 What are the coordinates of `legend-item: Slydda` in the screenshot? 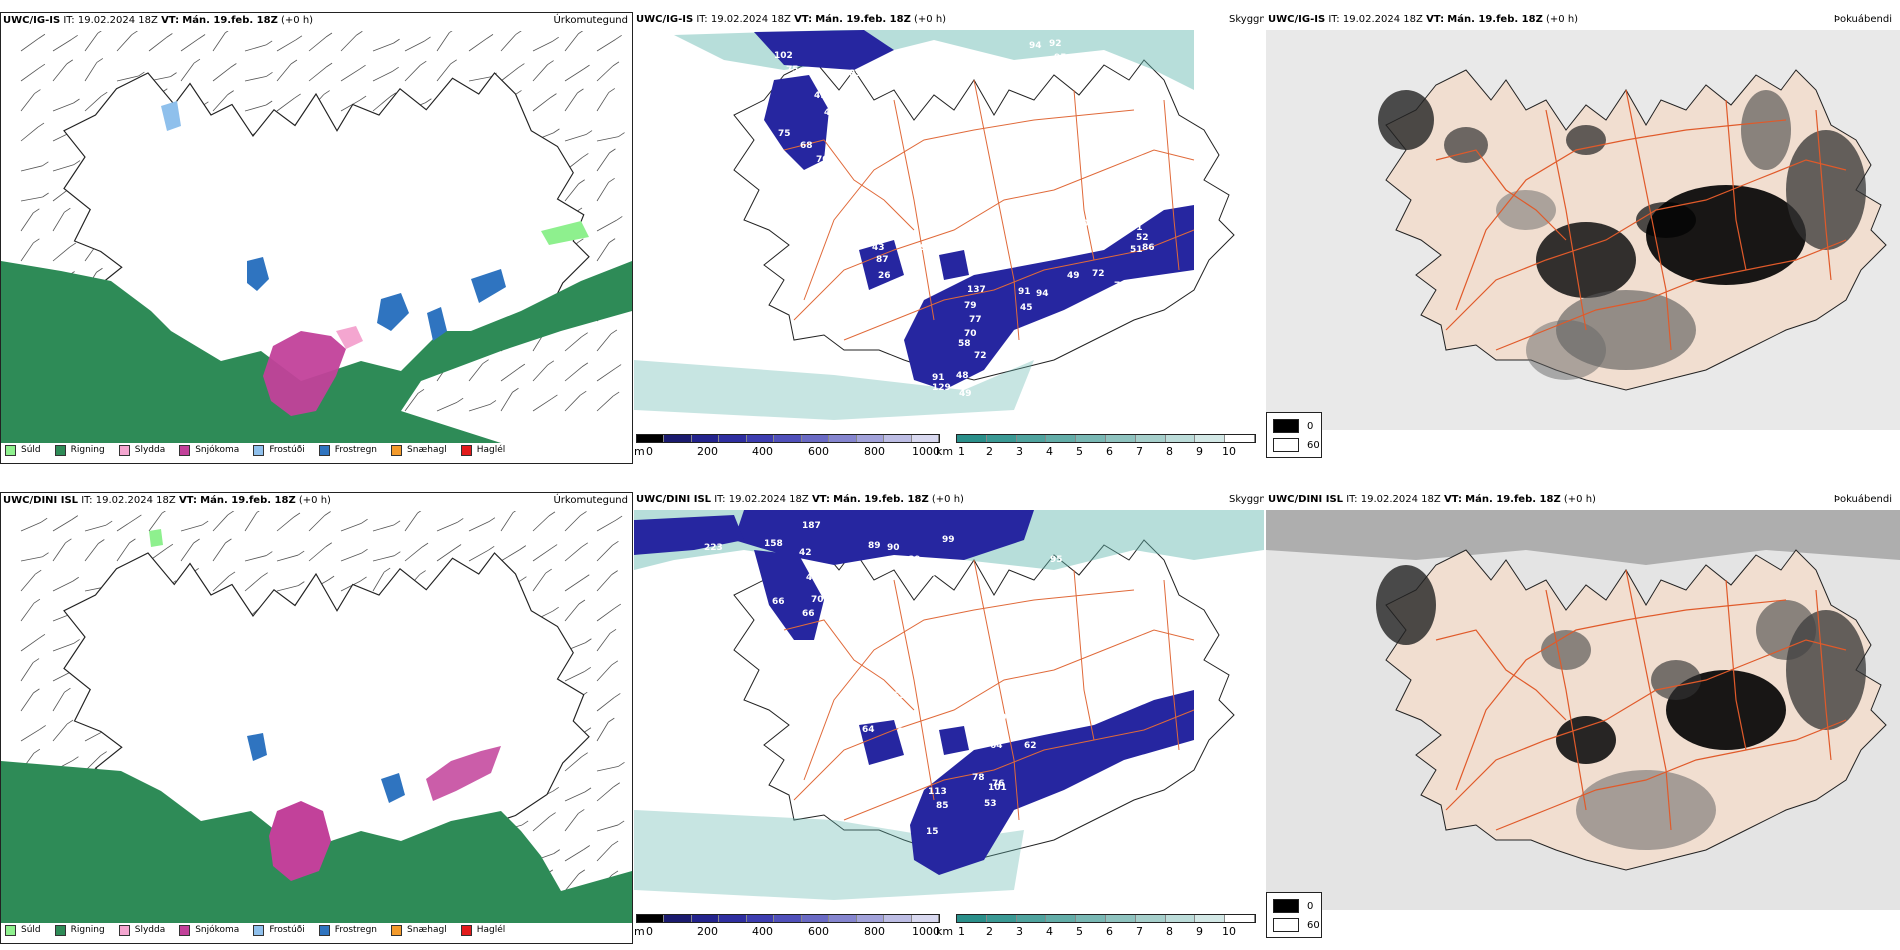 It's located at (141, 930).